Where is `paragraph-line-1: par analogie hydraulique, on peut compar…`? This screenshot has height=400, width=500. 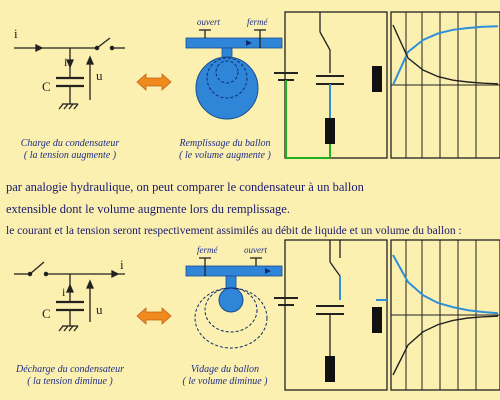 paragraph-line-1: par analogie hydraulique, on peut compar… is located at coordinates (185, 187).